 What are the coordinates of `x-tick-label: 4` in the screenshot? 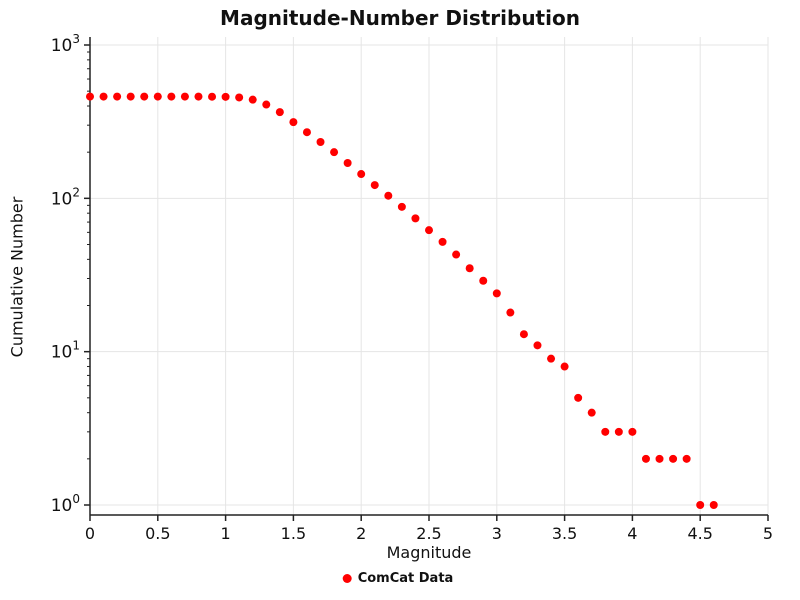 It's located at (632, 533).